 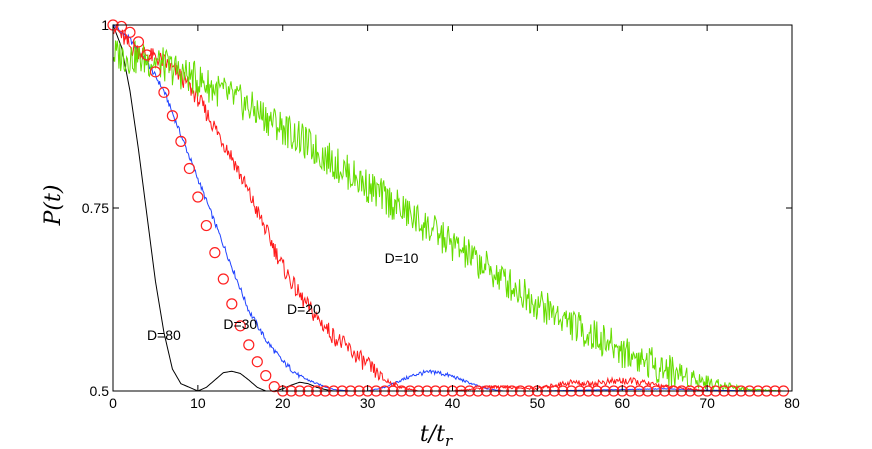 I want to click on x-tick-label: 40, so click(x=453, y=403).